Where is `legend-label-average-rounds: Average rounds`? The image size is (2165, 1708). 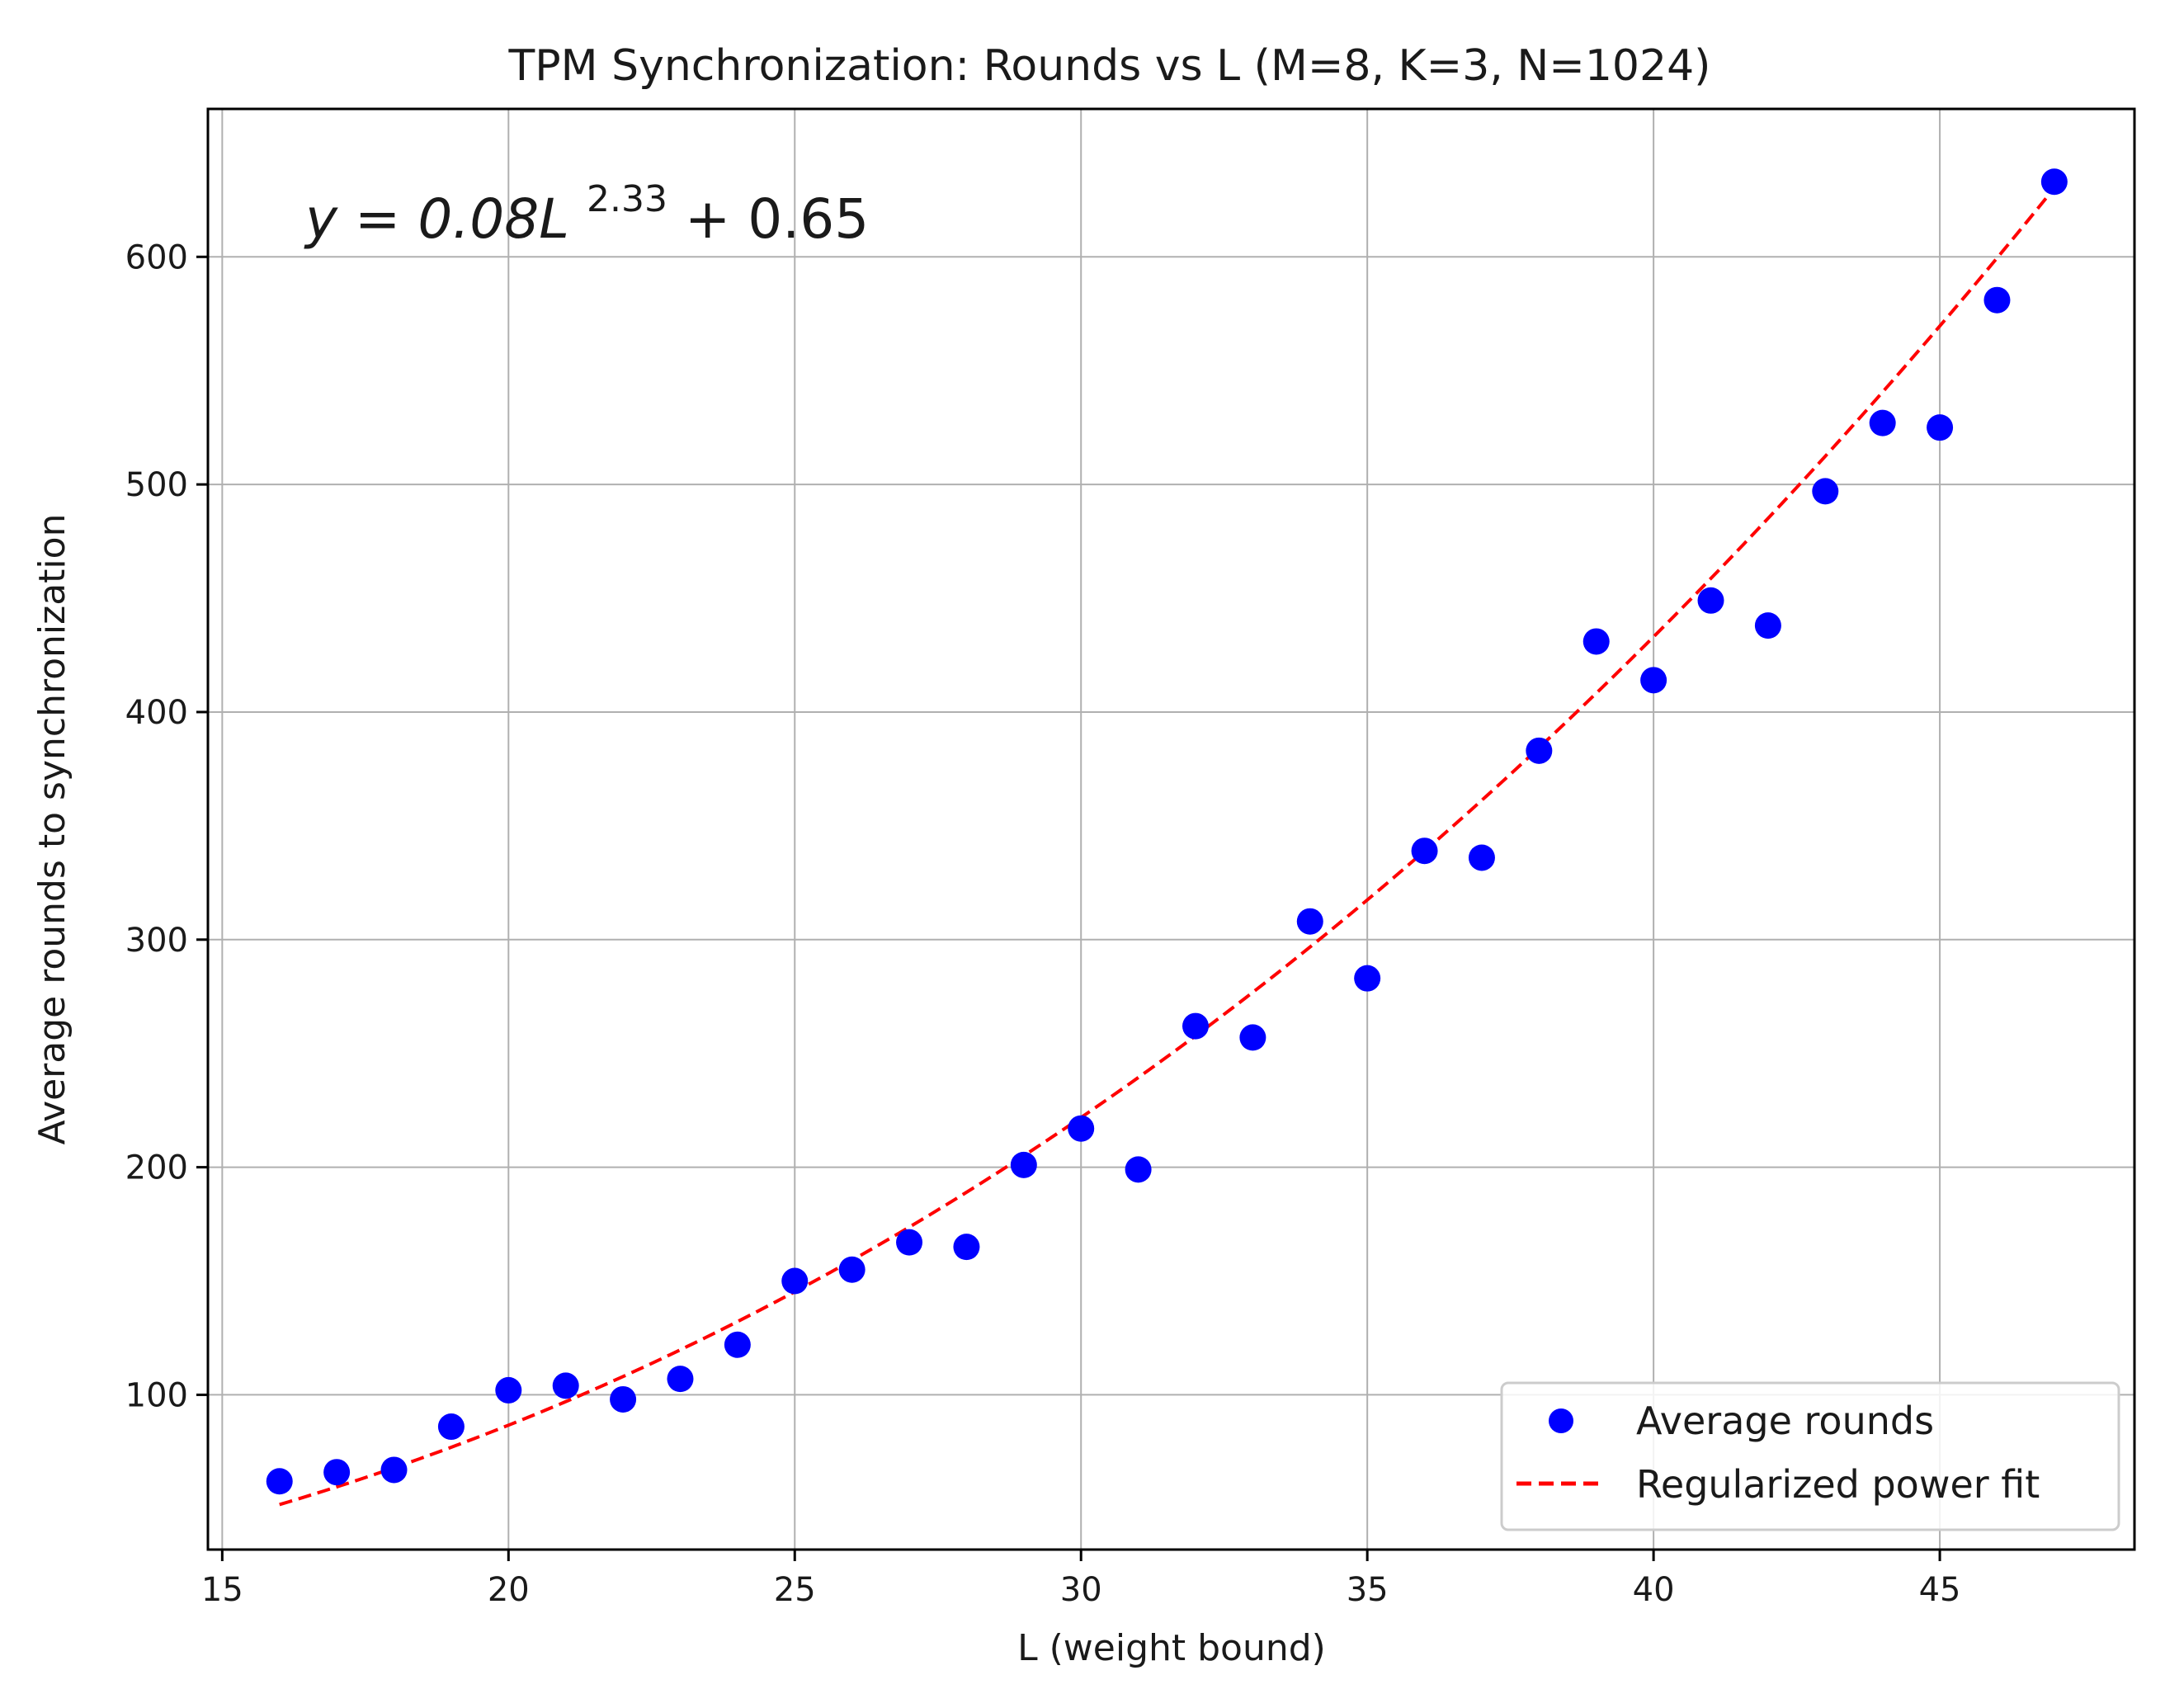 legend-label-average-rounds: Average rounds is located at coordinates (1785, 1421).